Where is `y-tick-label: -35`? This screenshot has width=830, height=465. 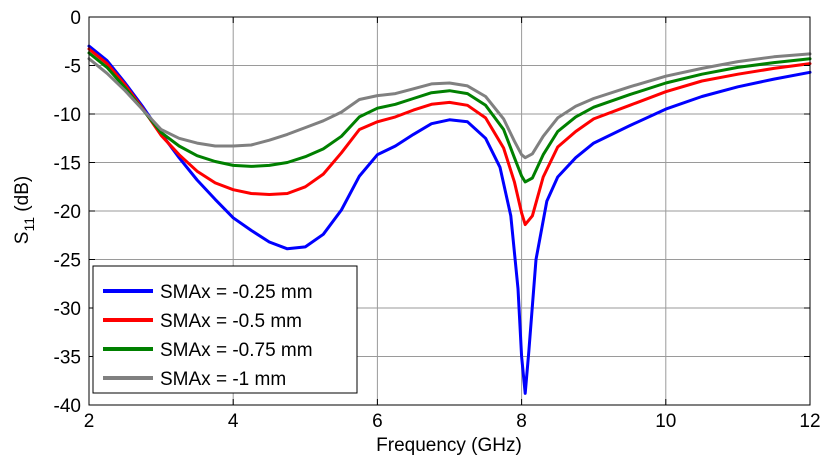 y-tick-label: -35 is located at coordinates (67, 358).